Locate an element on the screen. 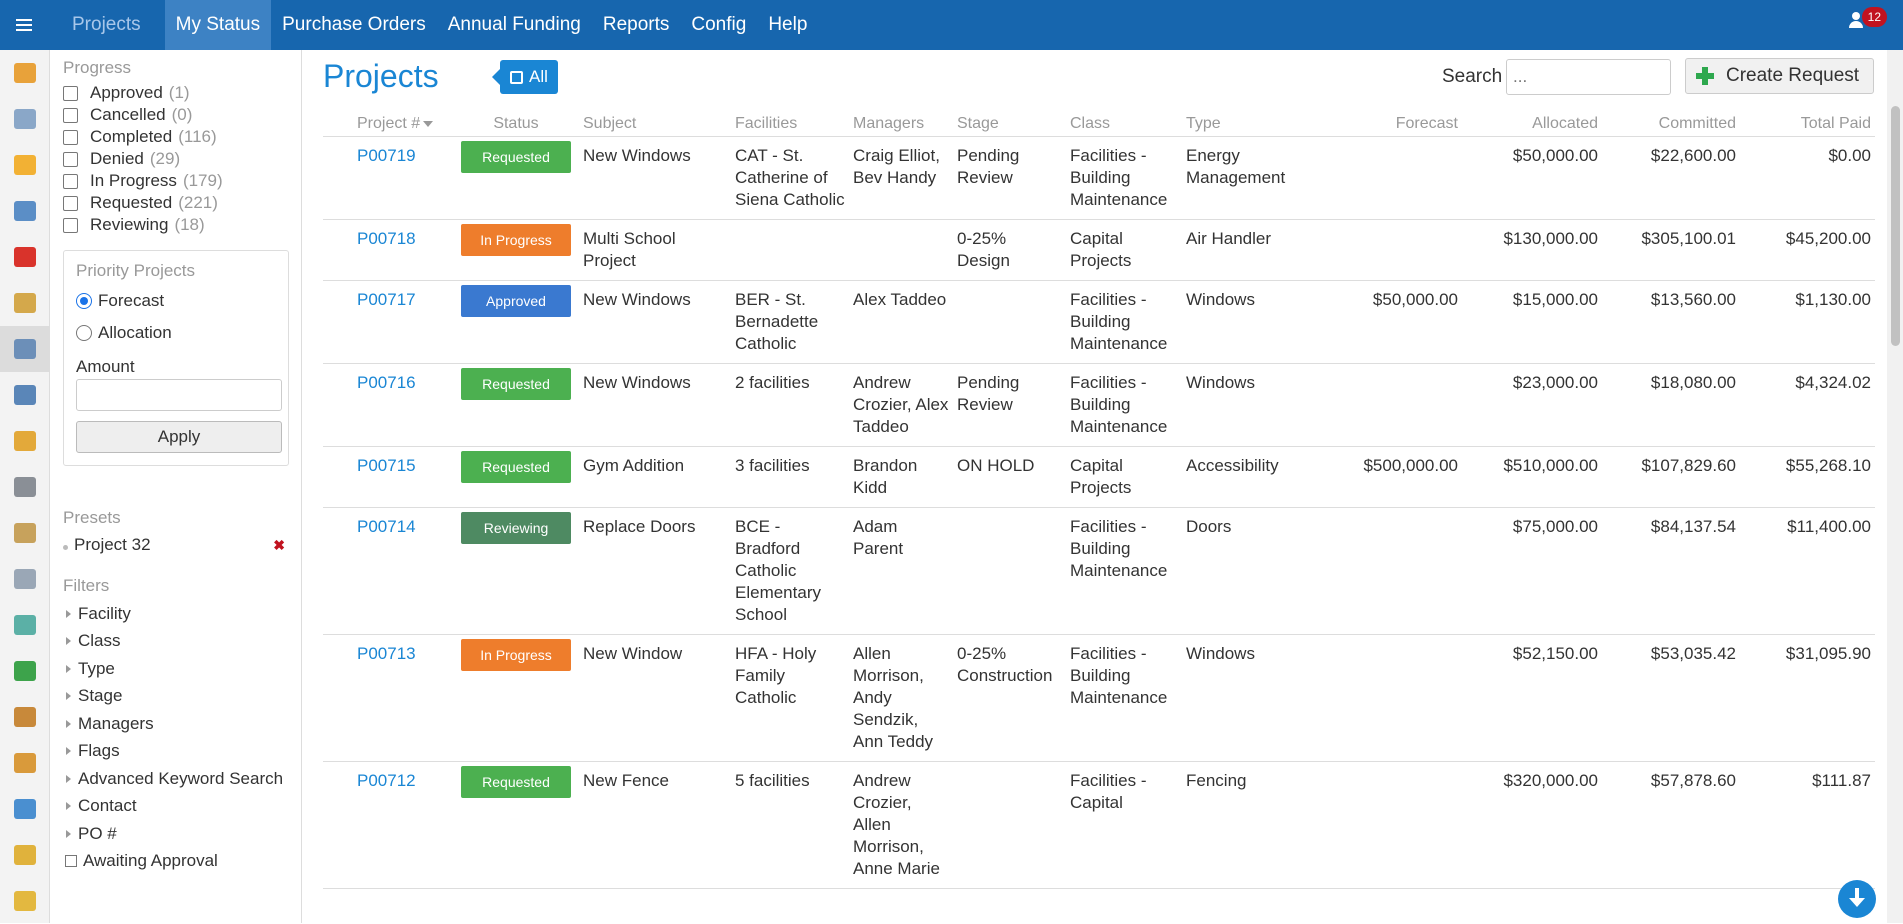  amount-input is located at coordinates (179, 395).